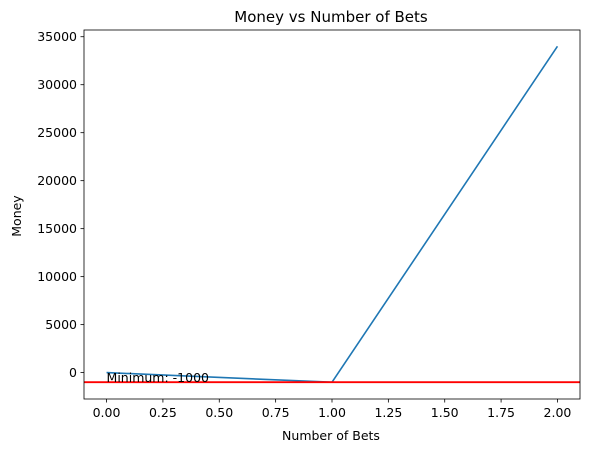  What do you see at coordinates (60, 204) in the screenshot?
I see `y-axis-ticks: 0 5000 10000 15000 20000 25000 30000 35000` at bounding box center [60, 204].